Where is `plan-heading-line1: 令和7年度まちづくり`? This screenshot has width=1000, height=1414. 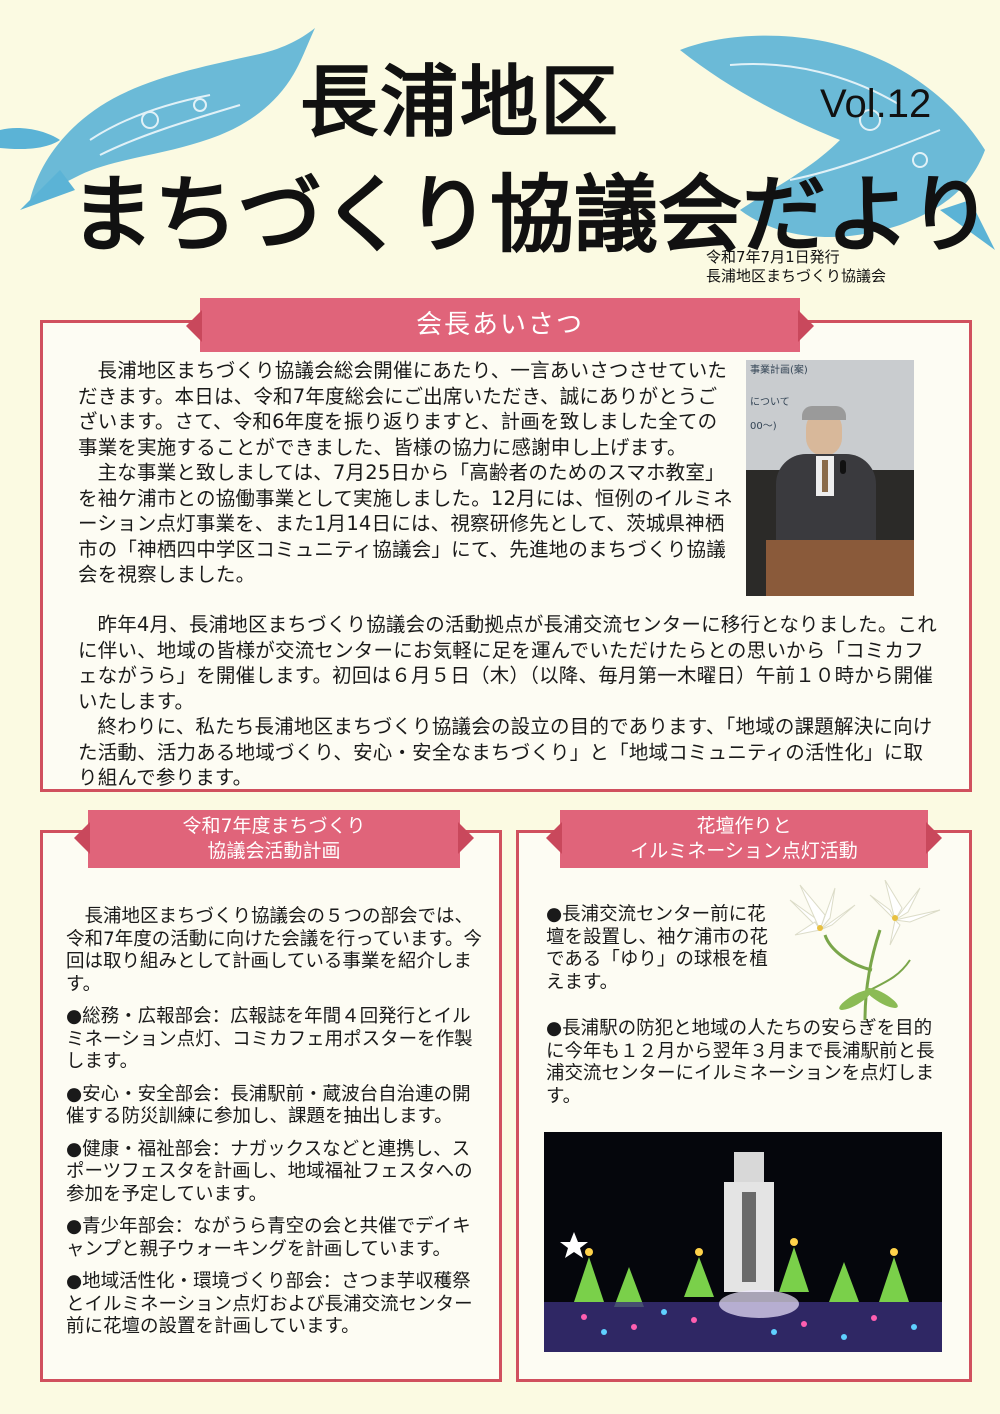 plan-heading-line1: 令和7年度まちづくり is located at coordinates (274, 826).